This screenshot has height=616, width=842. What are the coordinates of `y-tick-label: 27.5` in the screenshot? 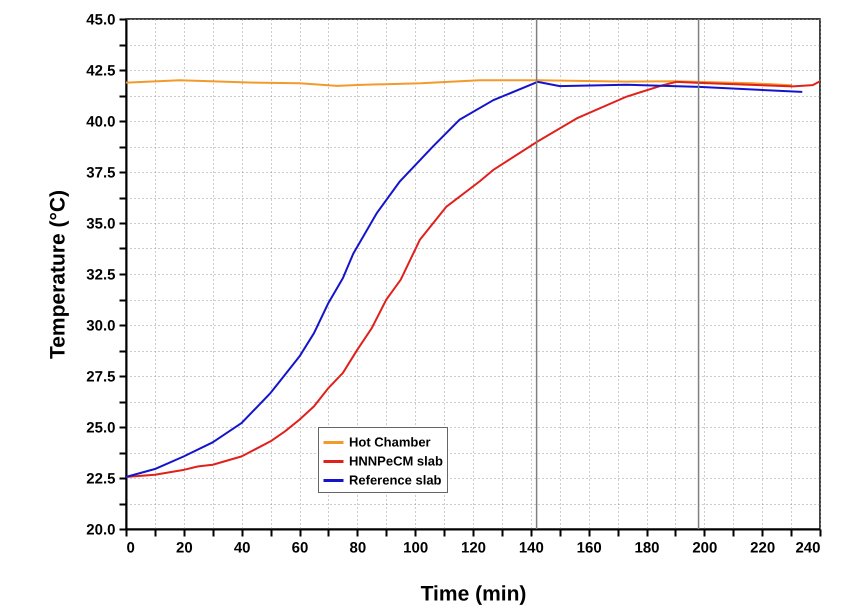 It's located at (101, 377).